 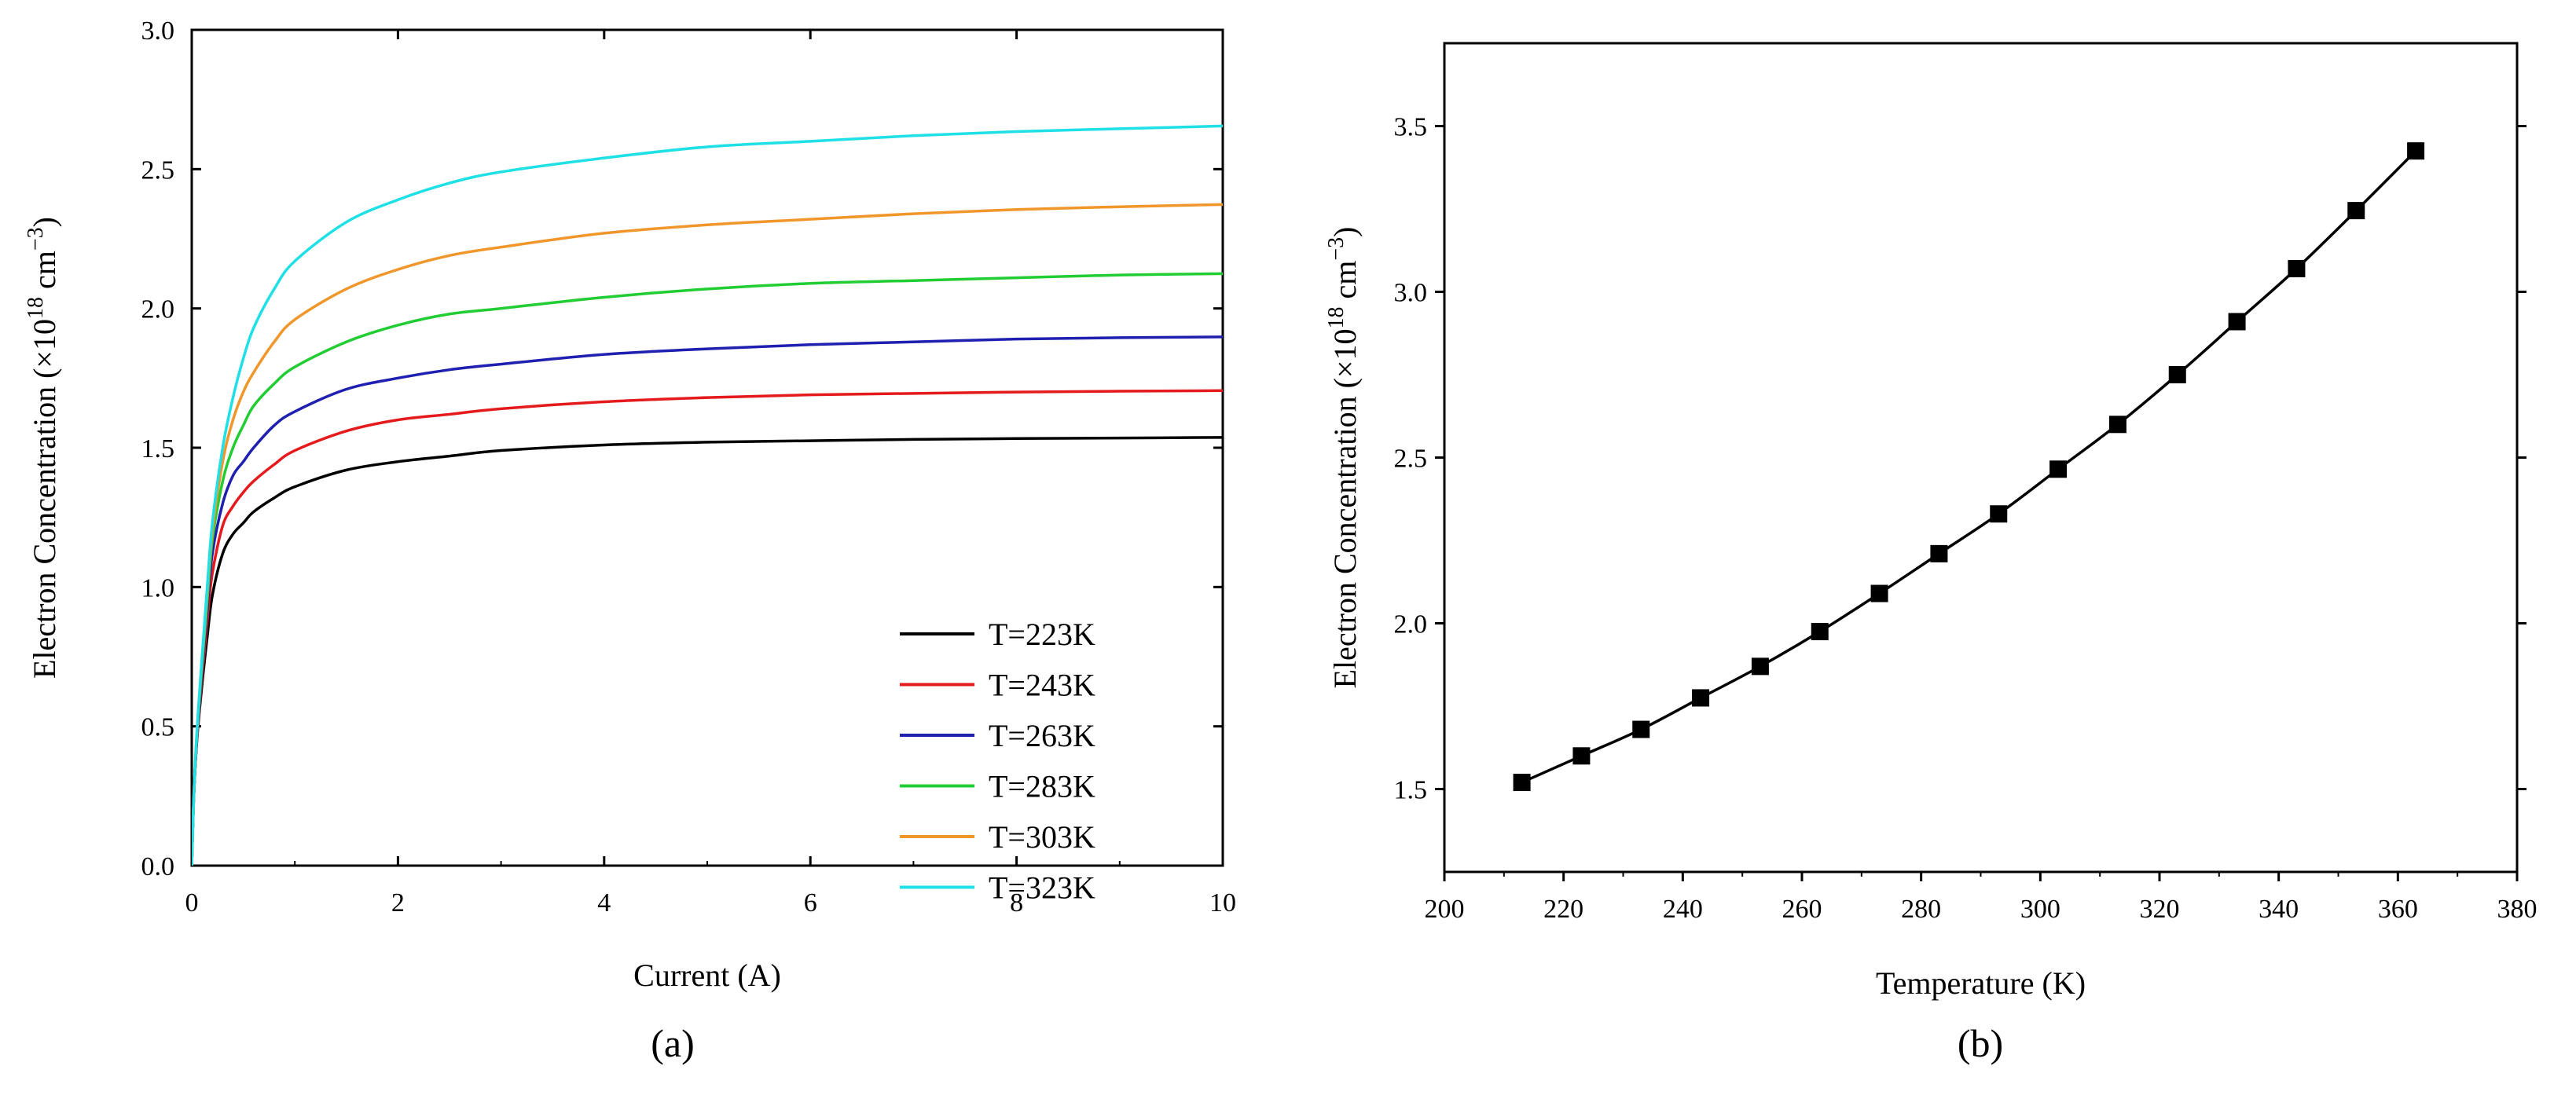 What do you see at coordinates (1411, 790) in the screenshot?
I see `chart-b-y-tick-label: 1.5` at bounding box center [1411, 790].